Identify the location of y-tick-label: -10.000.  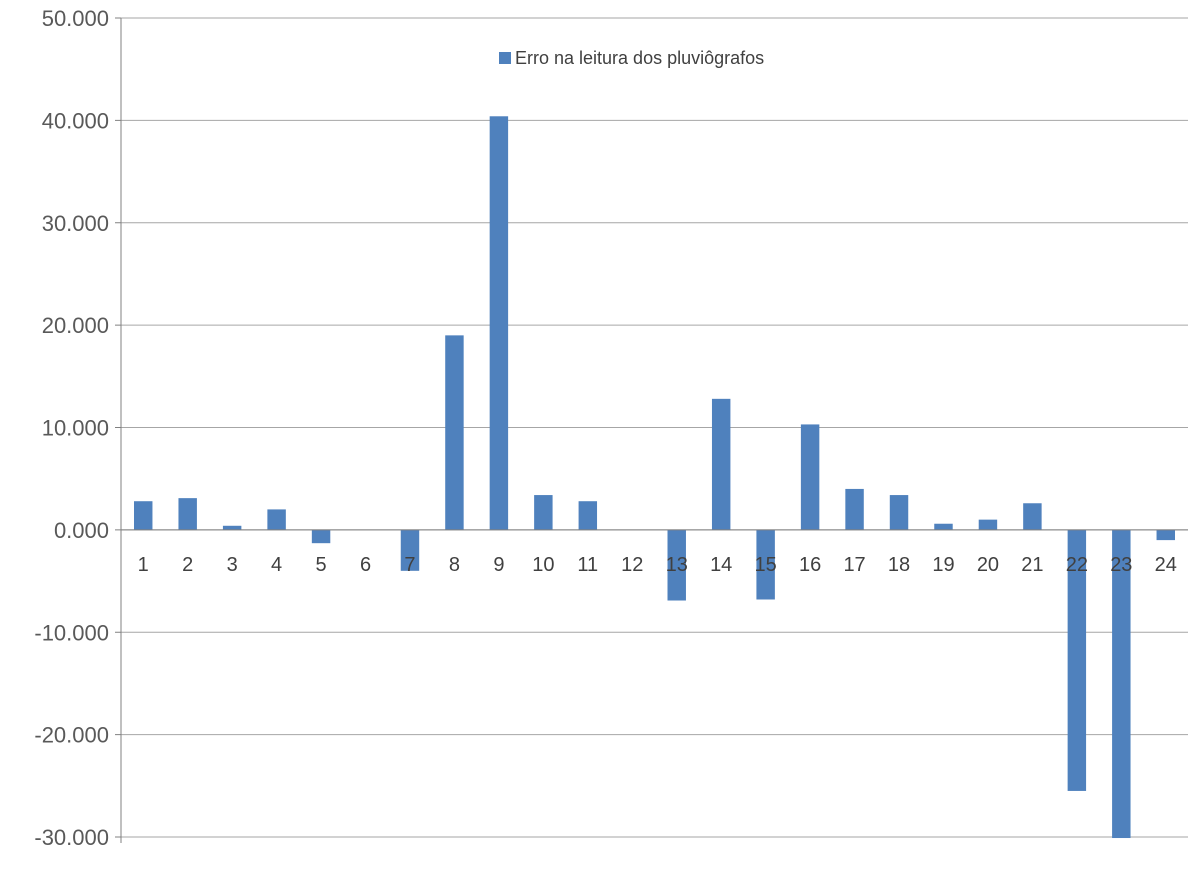
(71, 632).